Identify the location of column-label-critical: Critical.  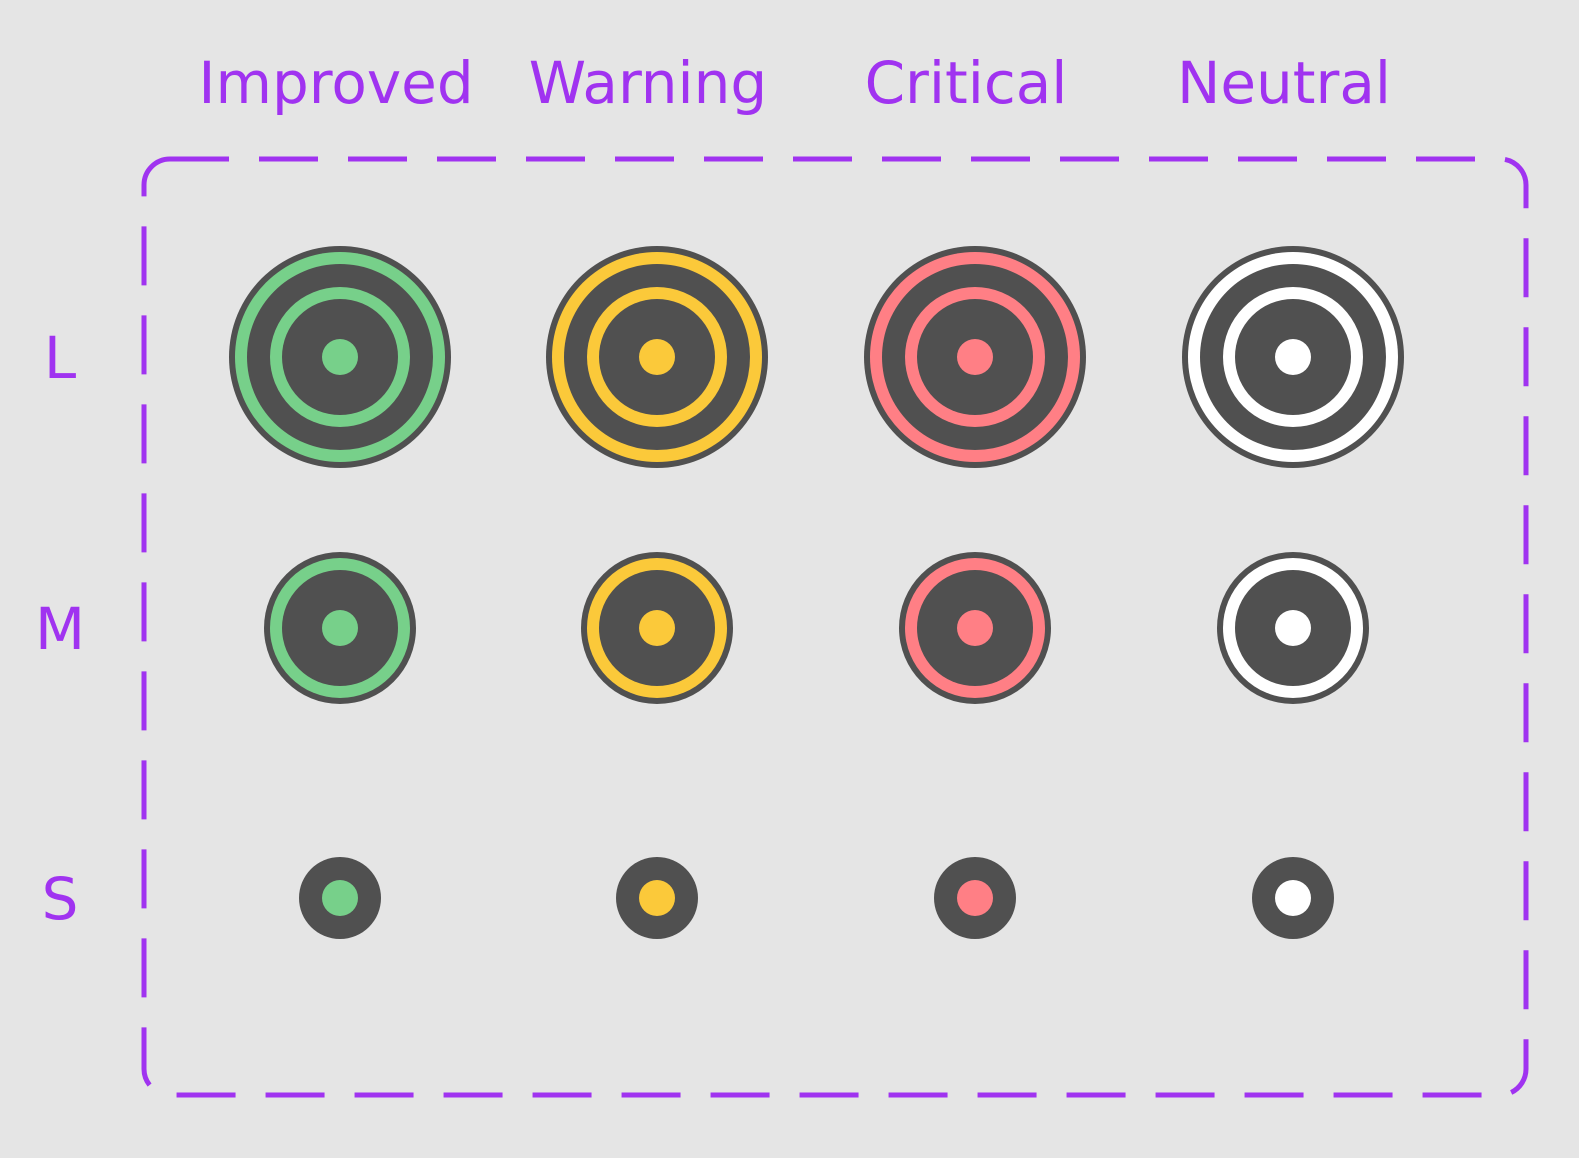
(966, 83).